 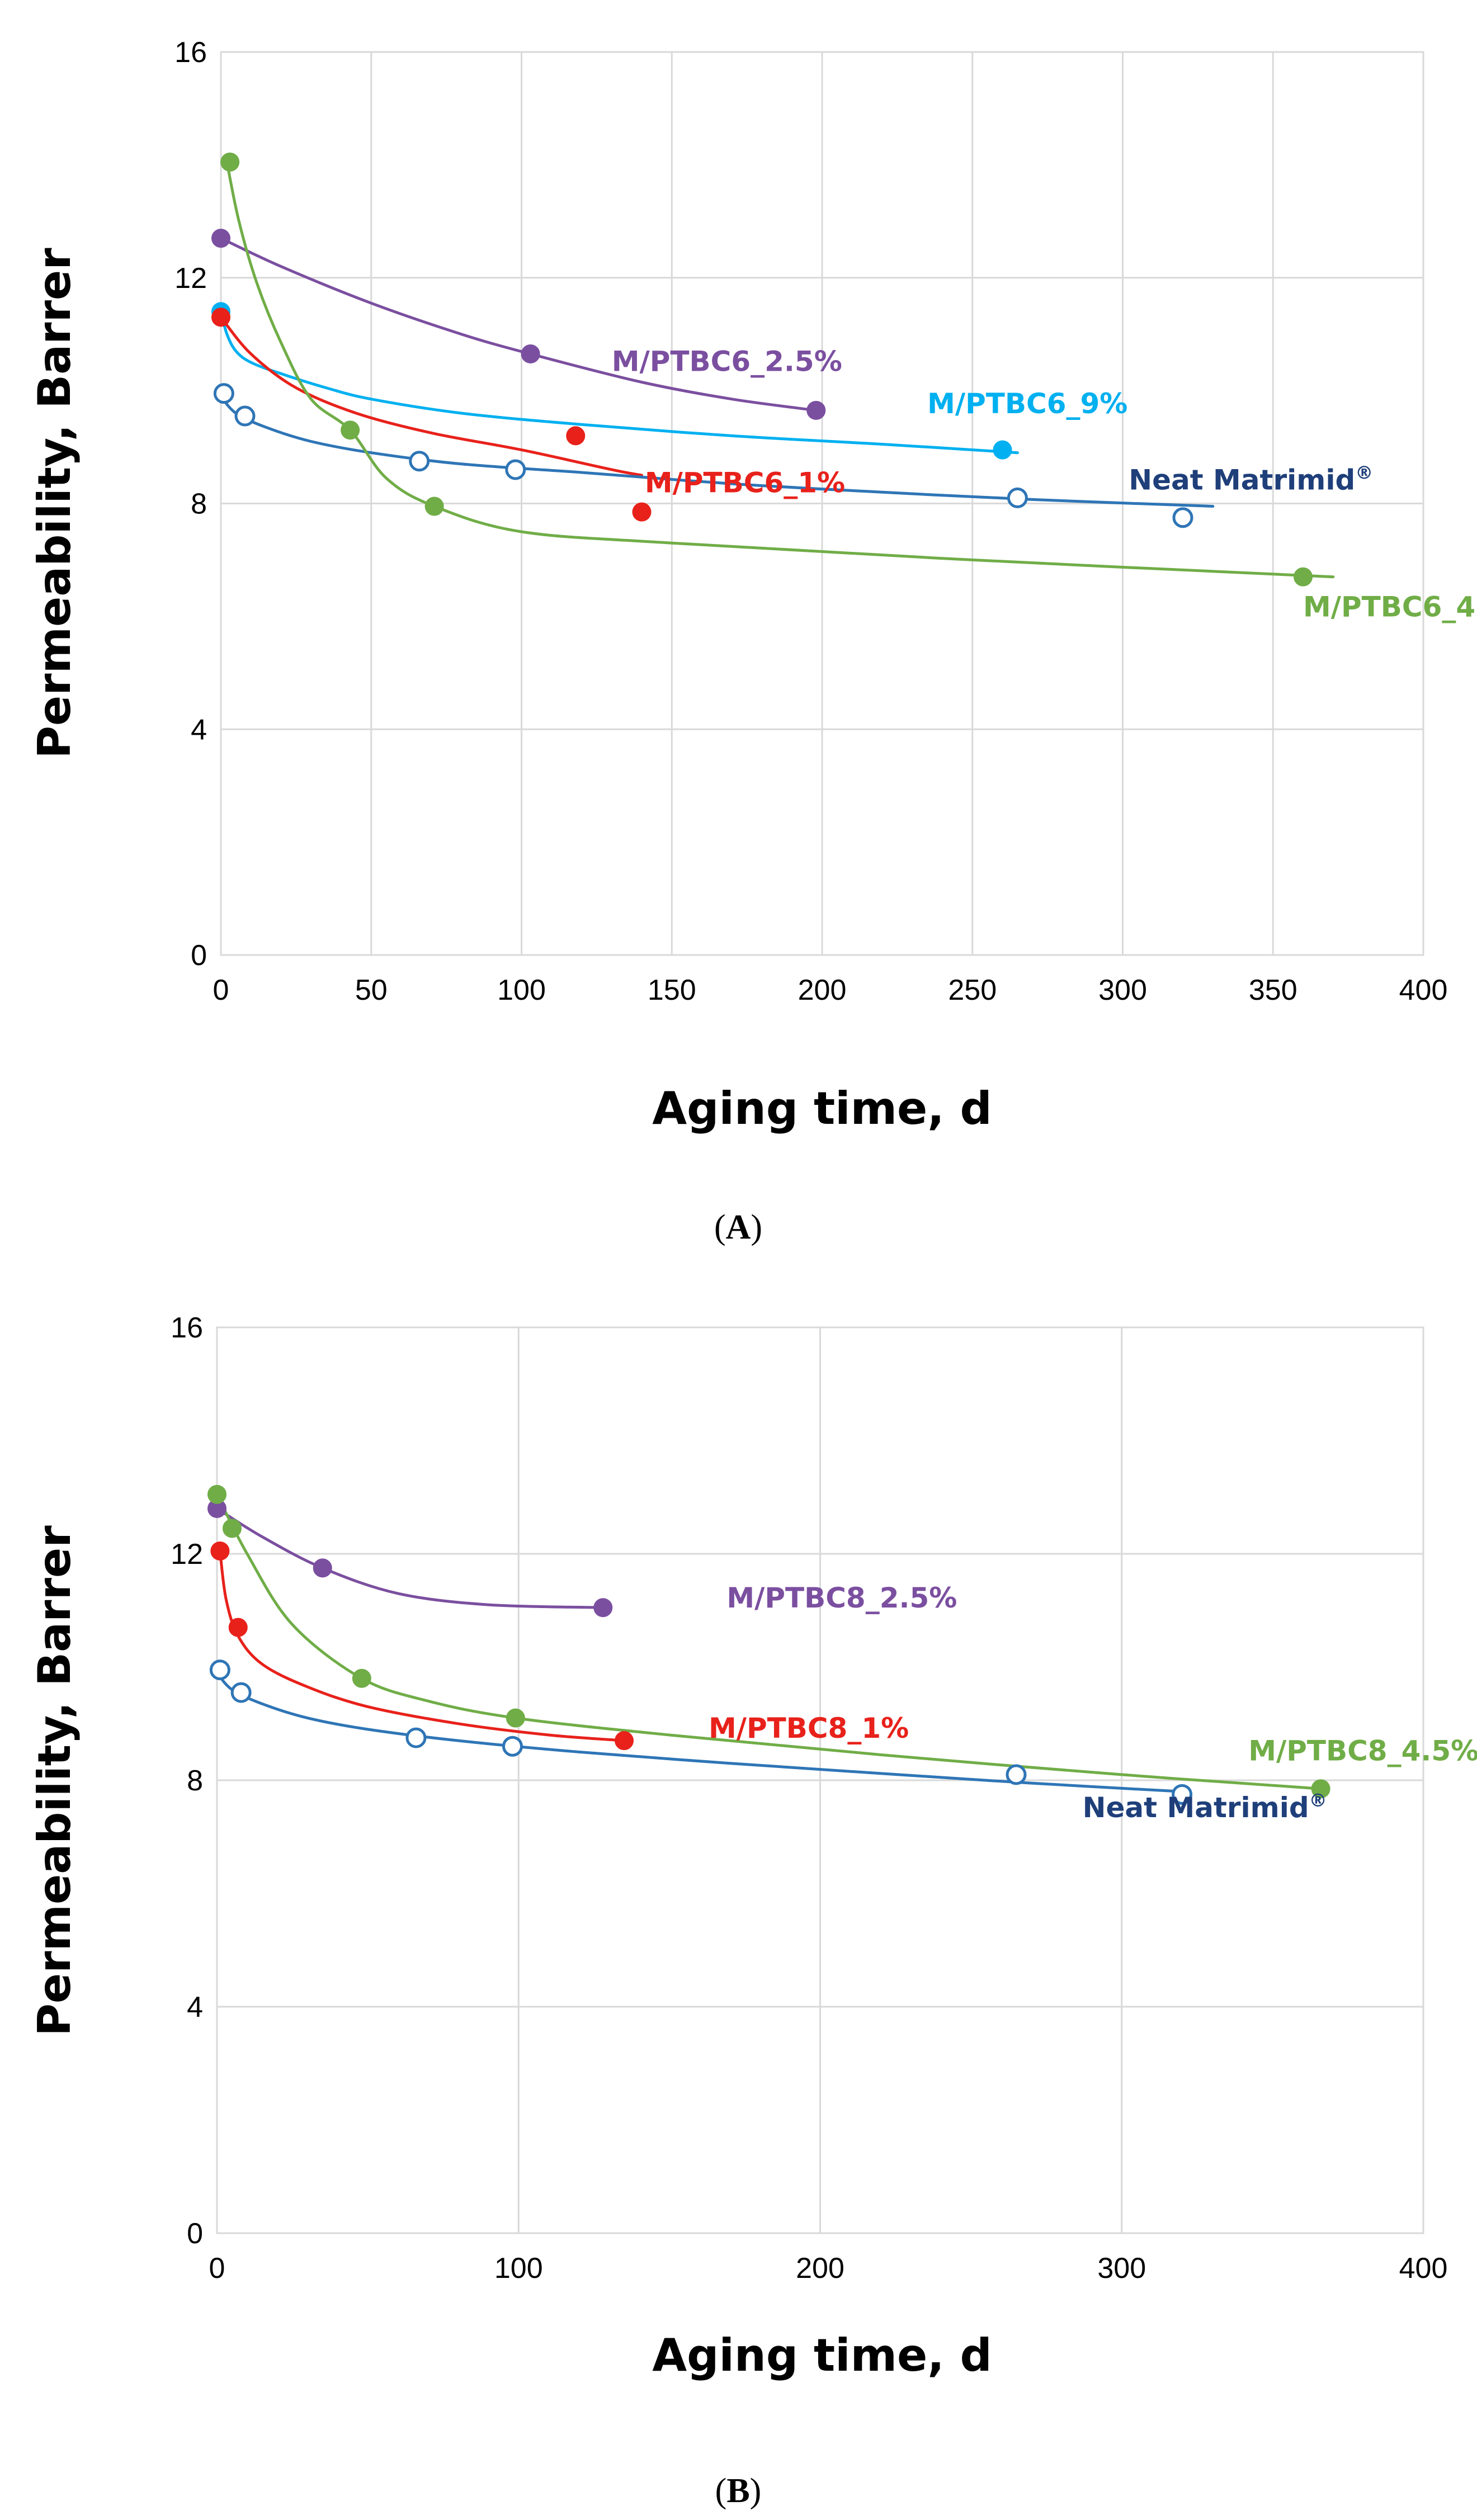 What do you see at coordinates (1390, 606) in the screenshot?
I see `series-label-m-ptbc6-4-5: M/PTBC6_4.5%` at bounding box center [1390, 606].